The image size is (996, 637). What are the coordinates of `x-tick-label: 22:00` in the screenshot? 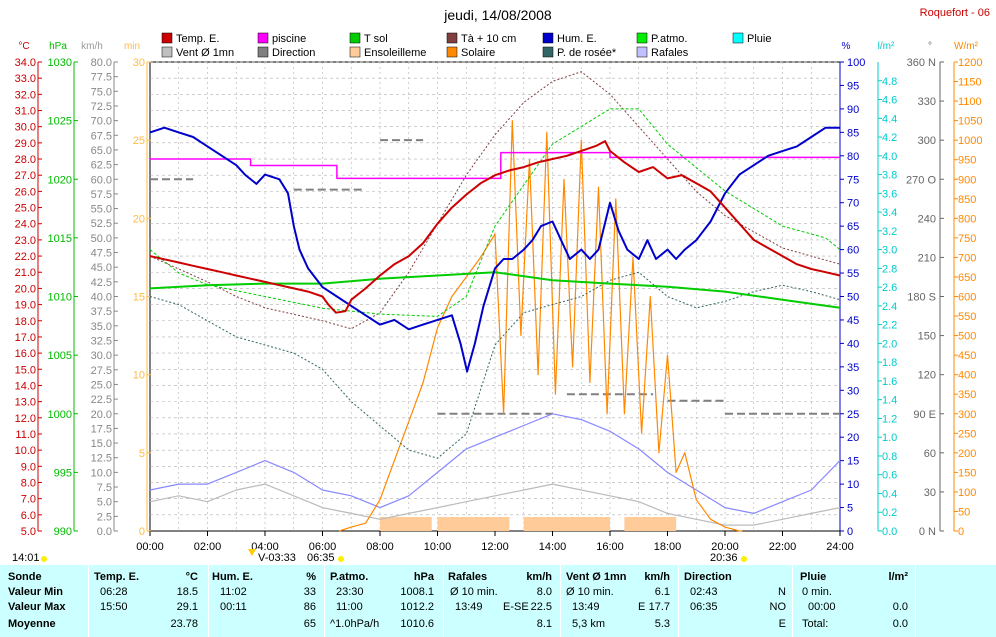 It's located at (783, 547).